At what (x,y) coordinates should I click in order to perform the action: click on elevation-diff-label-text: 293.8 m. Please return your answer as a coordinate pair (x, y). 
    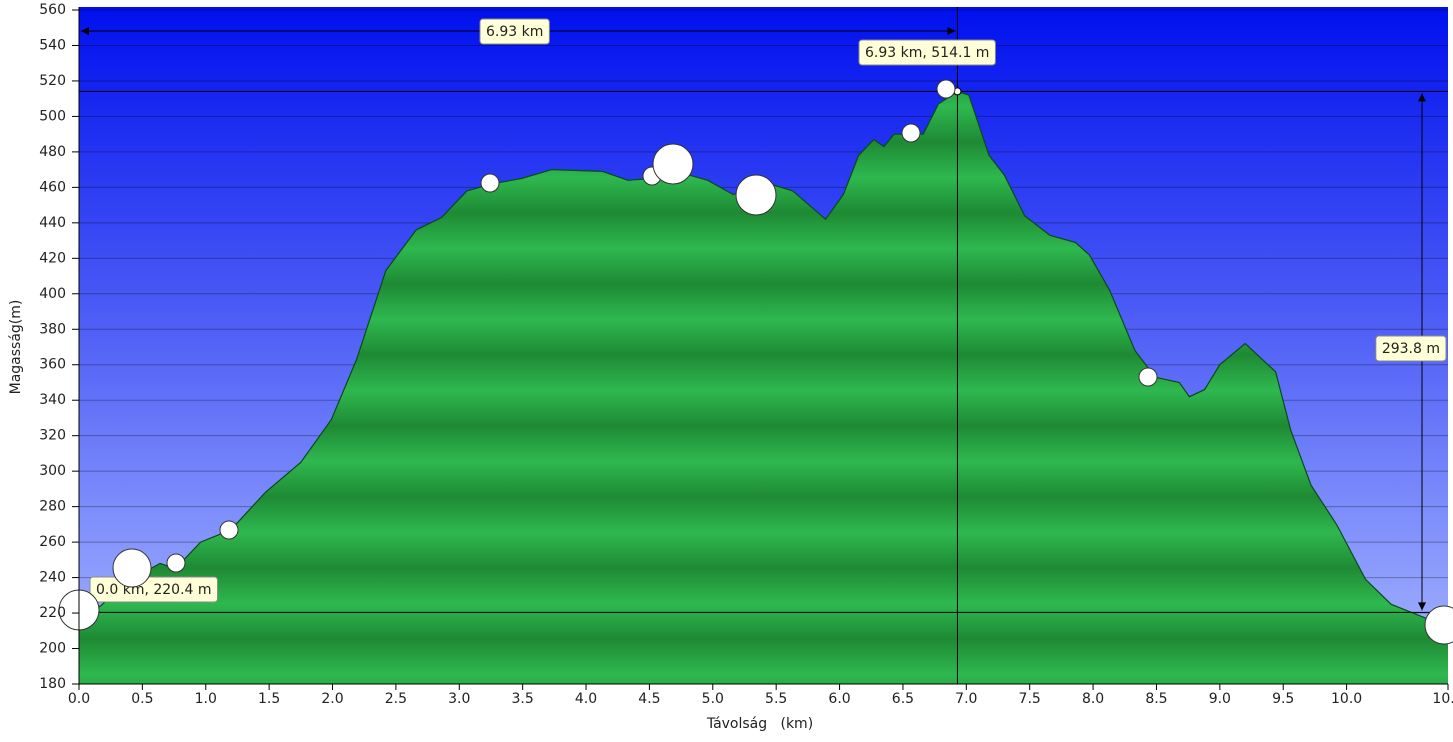
    Looking at the image, I should click on (1411, 349).